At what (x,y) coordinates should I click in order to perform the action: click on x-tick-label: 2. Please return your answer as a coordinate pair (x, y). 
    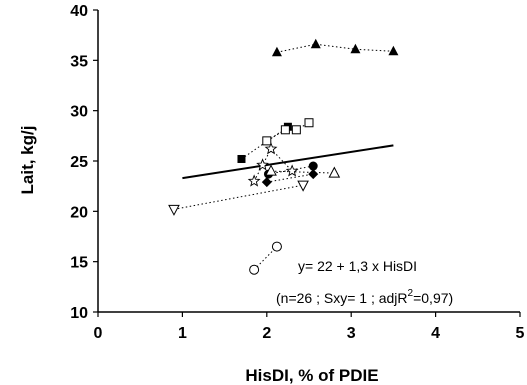
    Looking at the image, I should click on (266, 333).